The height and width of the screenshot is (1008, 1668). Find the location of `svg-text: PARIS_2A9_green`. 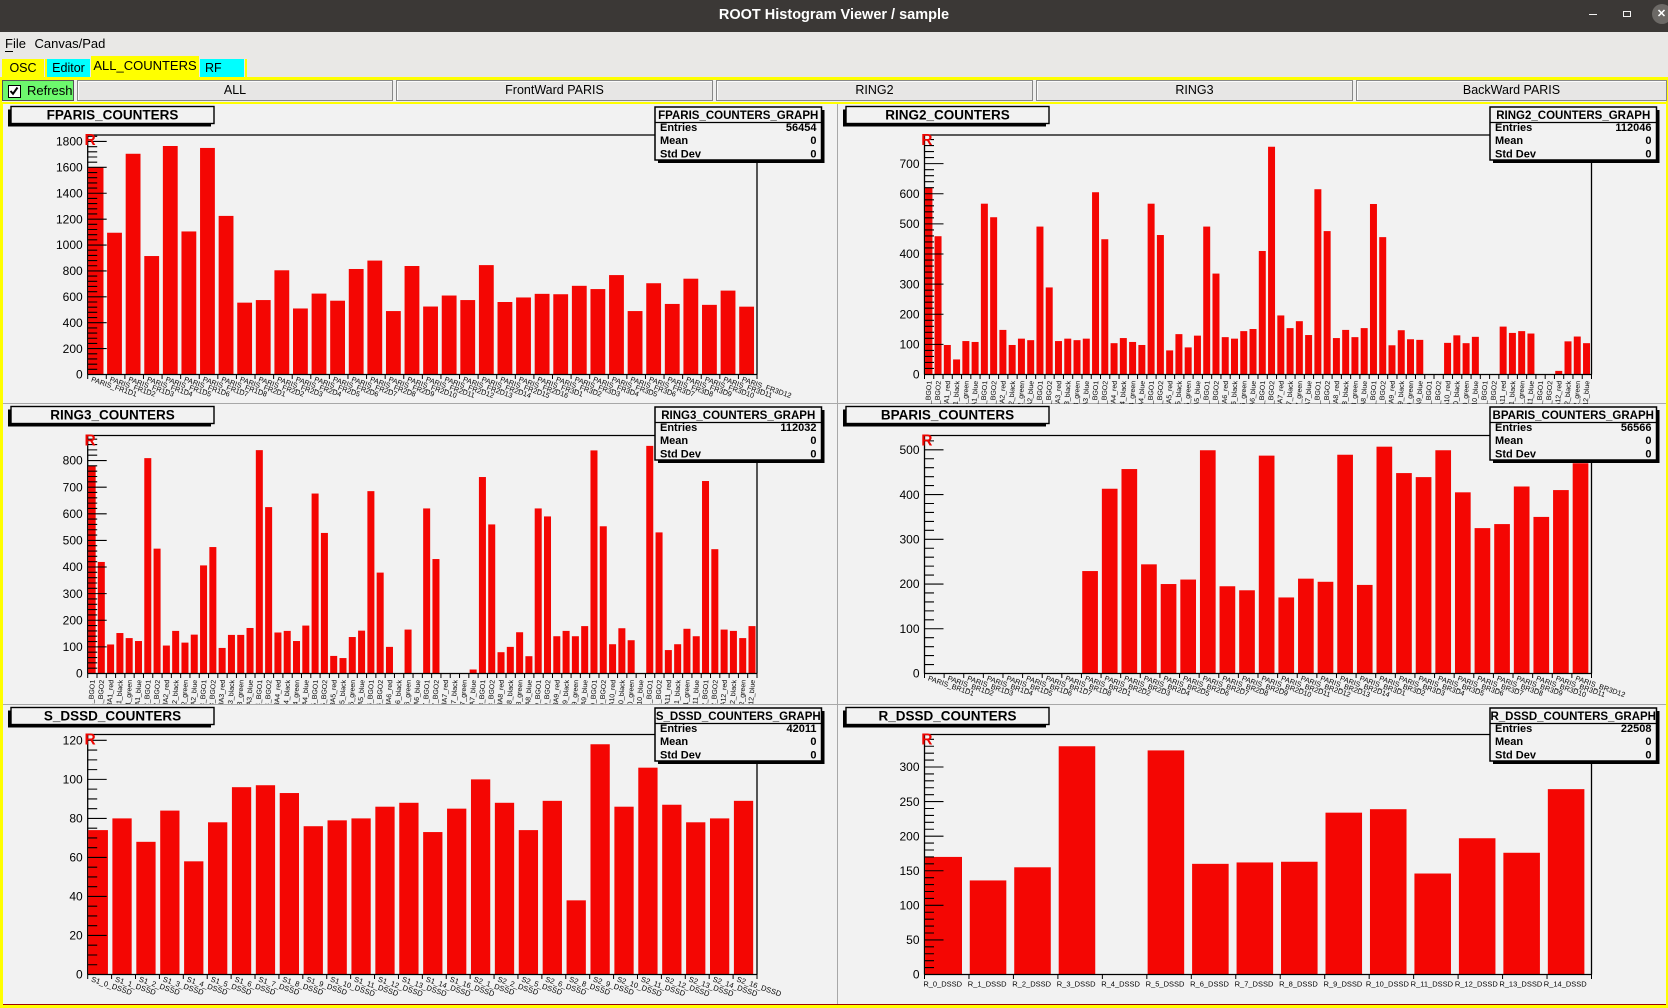

svg-text: PARIS_2A9_green is located at coordinates (1409, 392).